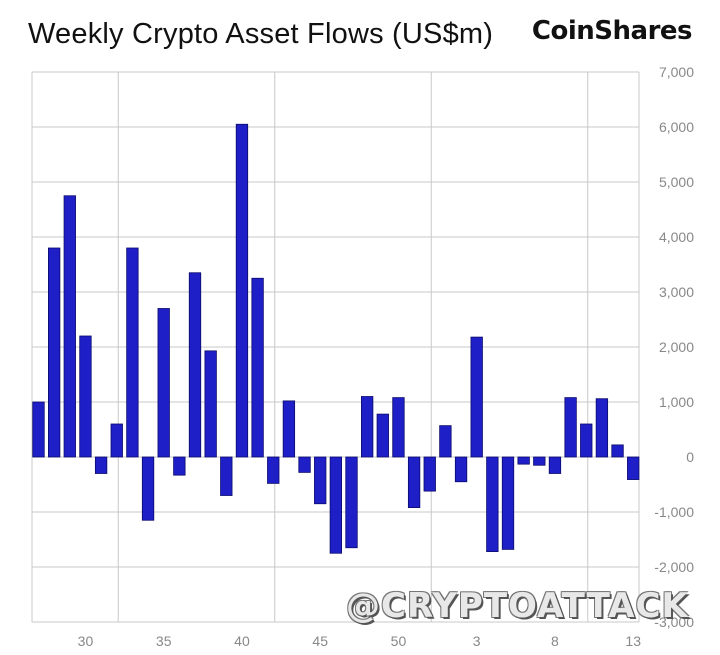  I want to click on x-tick-label: 8, so click(555, 641).